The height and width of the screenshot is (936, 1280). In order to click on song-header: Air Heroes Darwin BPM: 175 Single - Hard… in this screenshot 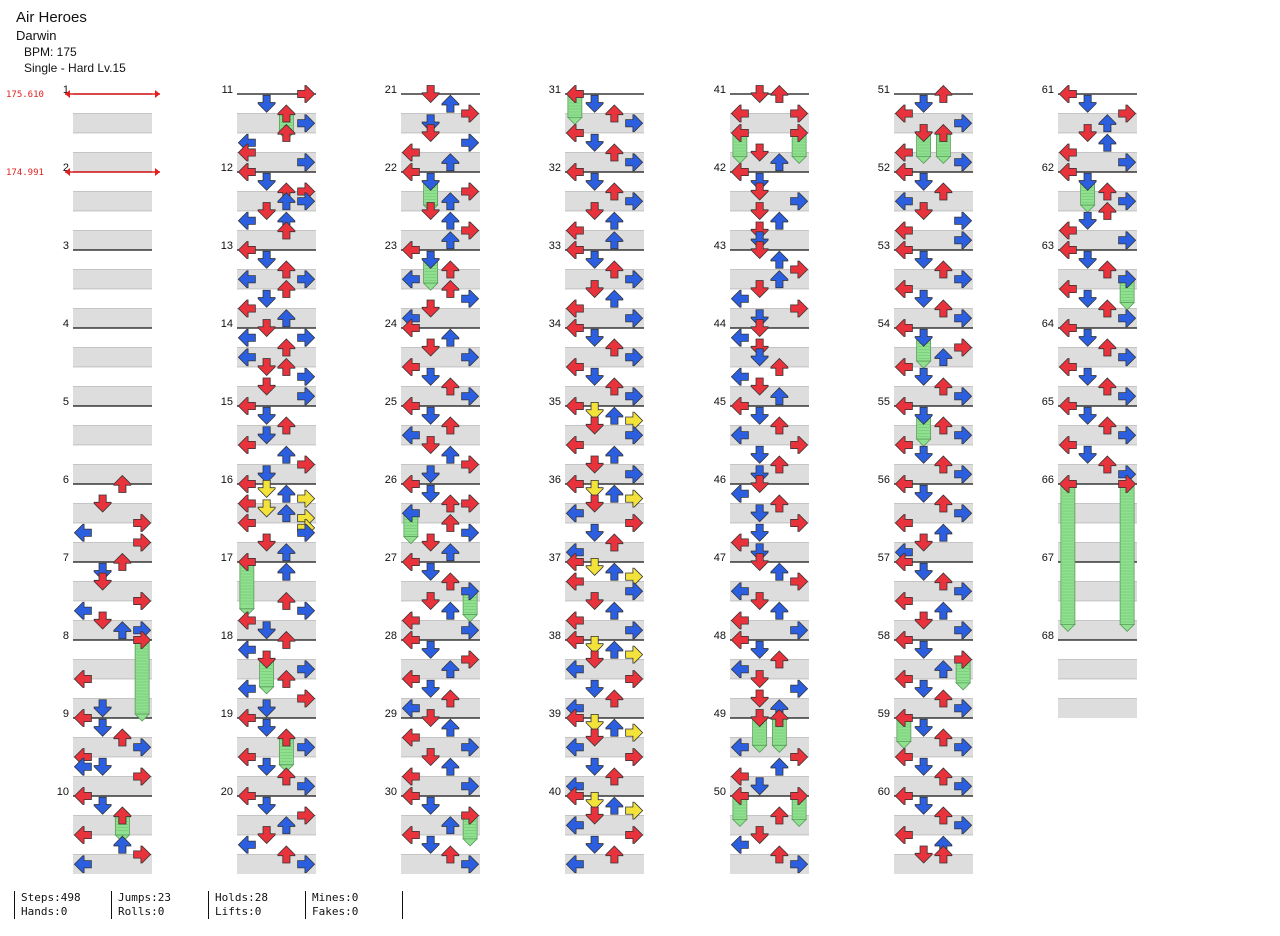, I will do `click(71, 42)`.